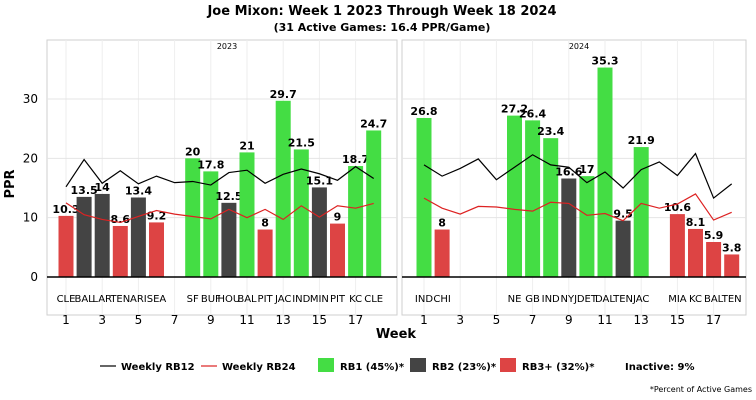  I want to click on bar-value-label: 14, so click(103, 187).